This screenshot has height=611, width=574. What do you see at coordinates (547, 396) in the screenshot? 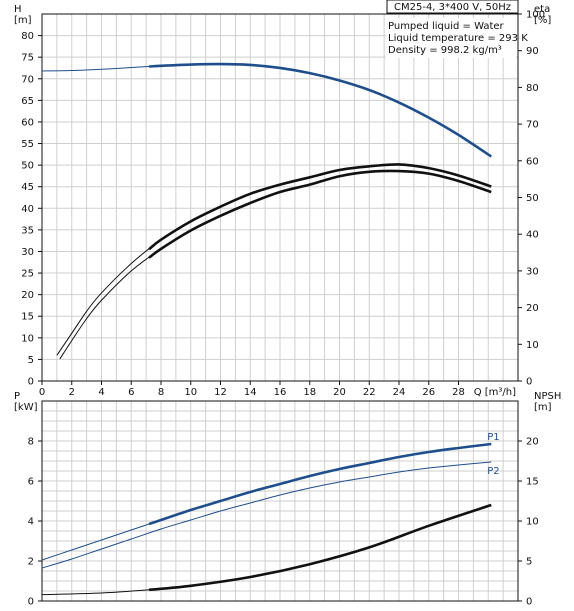
I see `y-right-axis-label: NPSH` at bounding box center [547, 396].